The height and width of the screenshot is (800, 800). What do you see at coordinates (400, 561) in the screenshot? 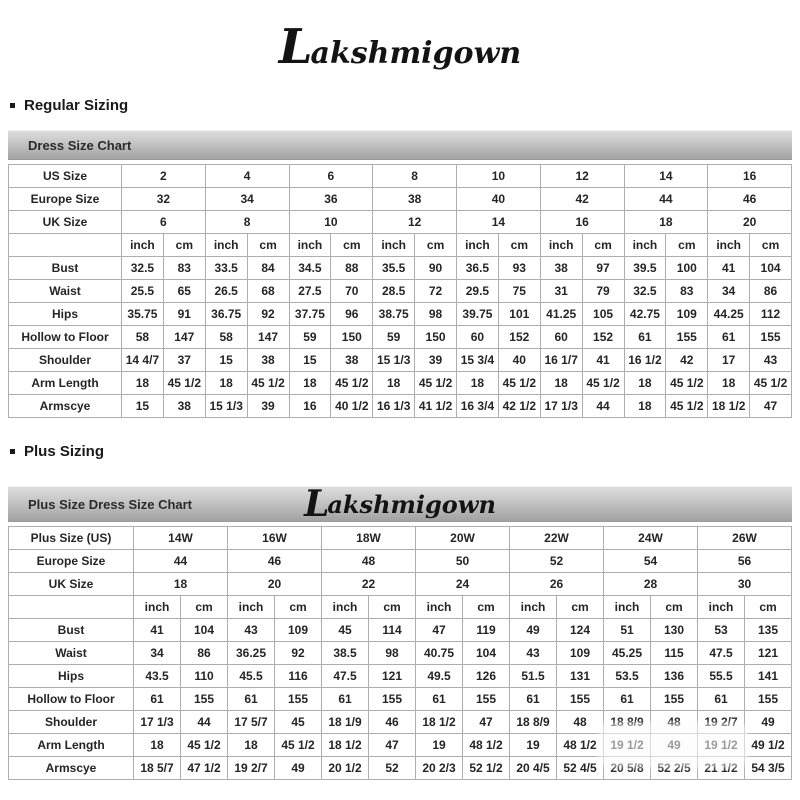
I see `size-row: Europe Size 44 46 48 50 52 54 56` at bounding box center [400, 561].